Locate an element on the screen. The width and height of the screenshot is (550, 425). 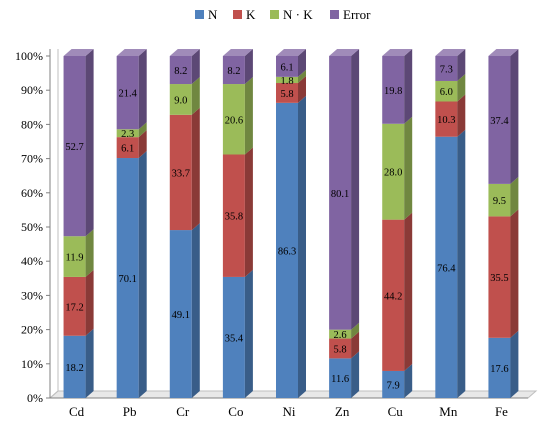
data-label: 17.2 is located at coordinates (74, 307).